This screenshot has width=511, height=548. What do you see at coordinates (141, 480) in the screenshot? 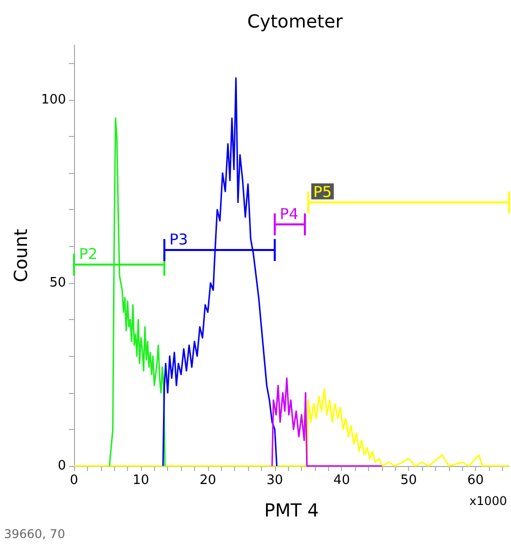
I see `x-tick-label: 10` at bounding box center [141, 480].